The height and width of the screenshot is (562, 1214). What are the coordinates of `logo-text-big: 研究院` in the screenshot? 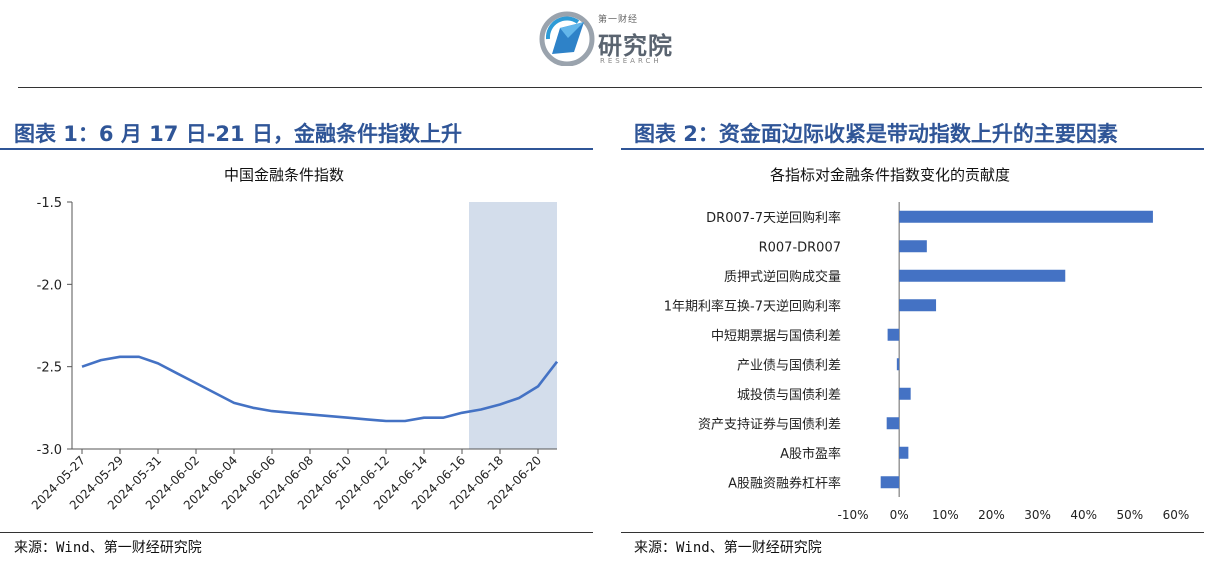 It's located at (635, 46).